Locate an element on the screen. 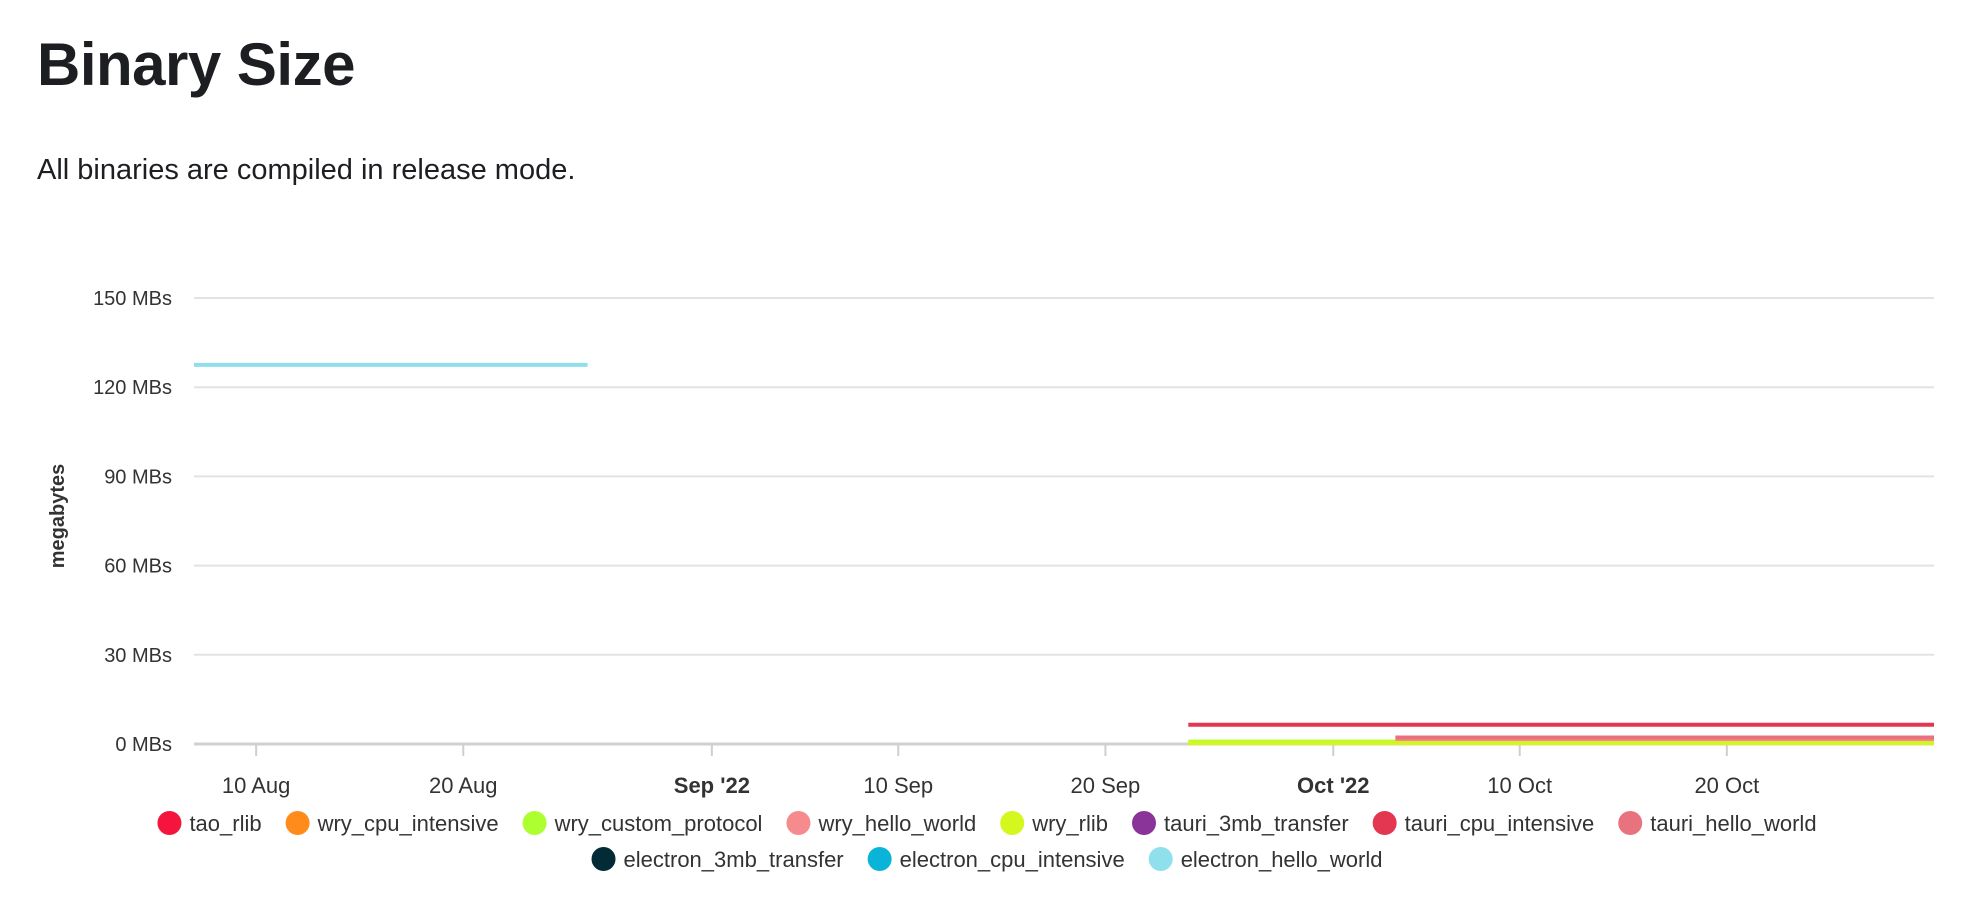 The height and width of the screenshot is (922, 1974). legend-label: tauri_hello_world is located at coordinates (1733, 823).